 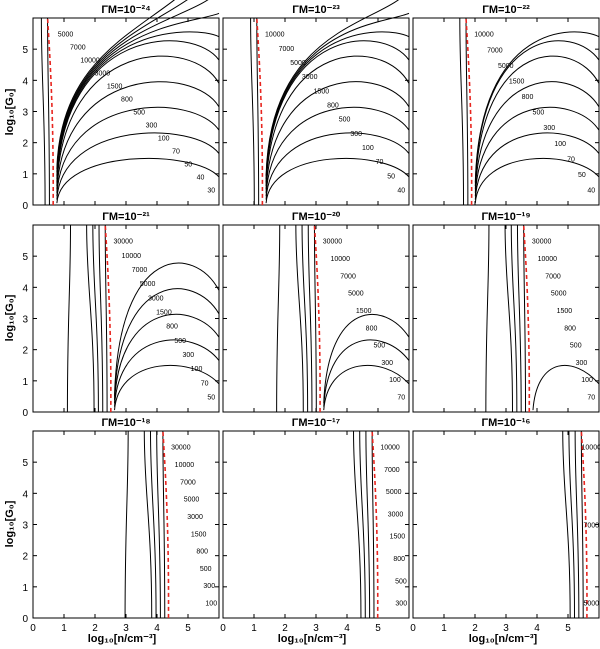 I want to click on panel-title: ΓM=10⁻²³, so click(x=316, y=10).